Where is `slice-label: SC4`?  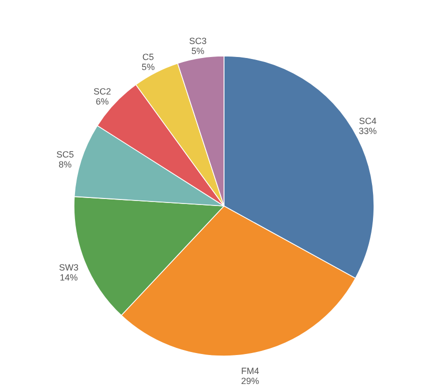 slice-label: SC4 is located at coordinates (367, 121).